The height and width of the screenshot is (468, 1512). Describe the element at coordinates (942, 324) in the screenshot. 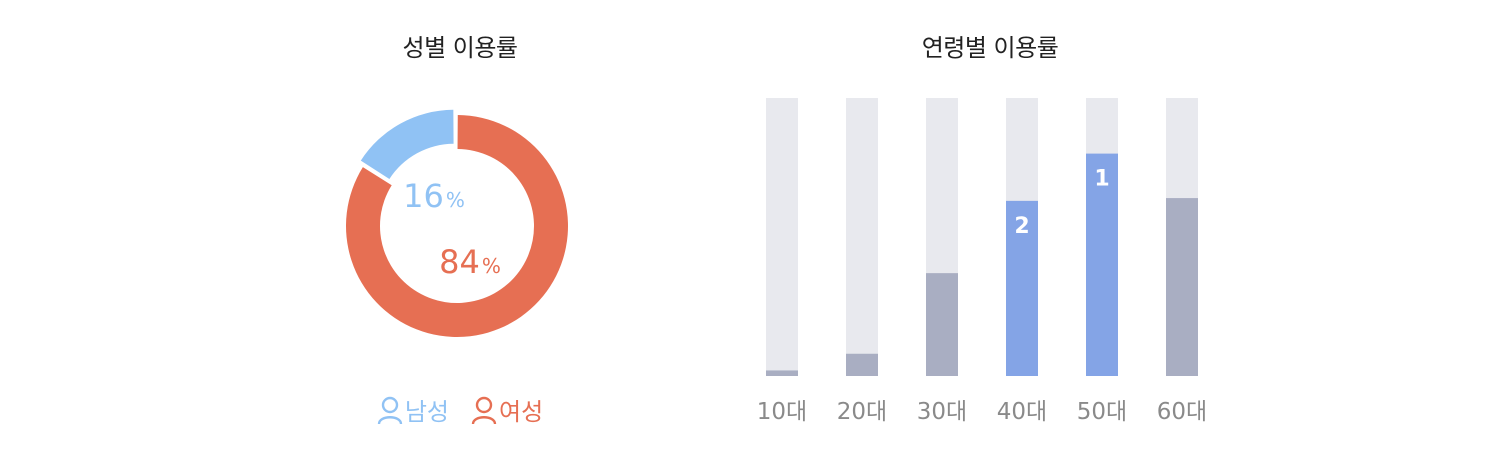

I see `bar-30대` at that location.